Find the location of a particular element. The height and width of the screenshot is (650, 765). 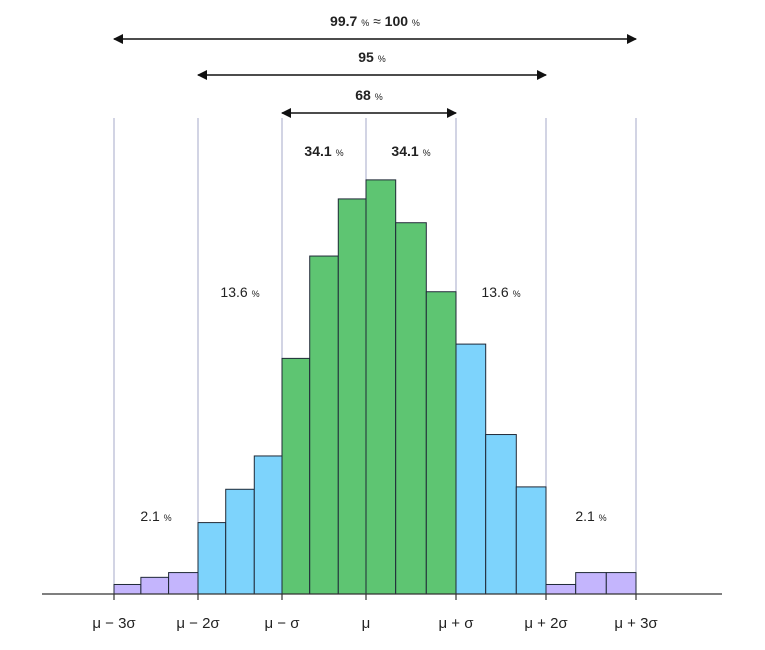

x-tick-label: μ + σ is located at coordinates (457, 623).